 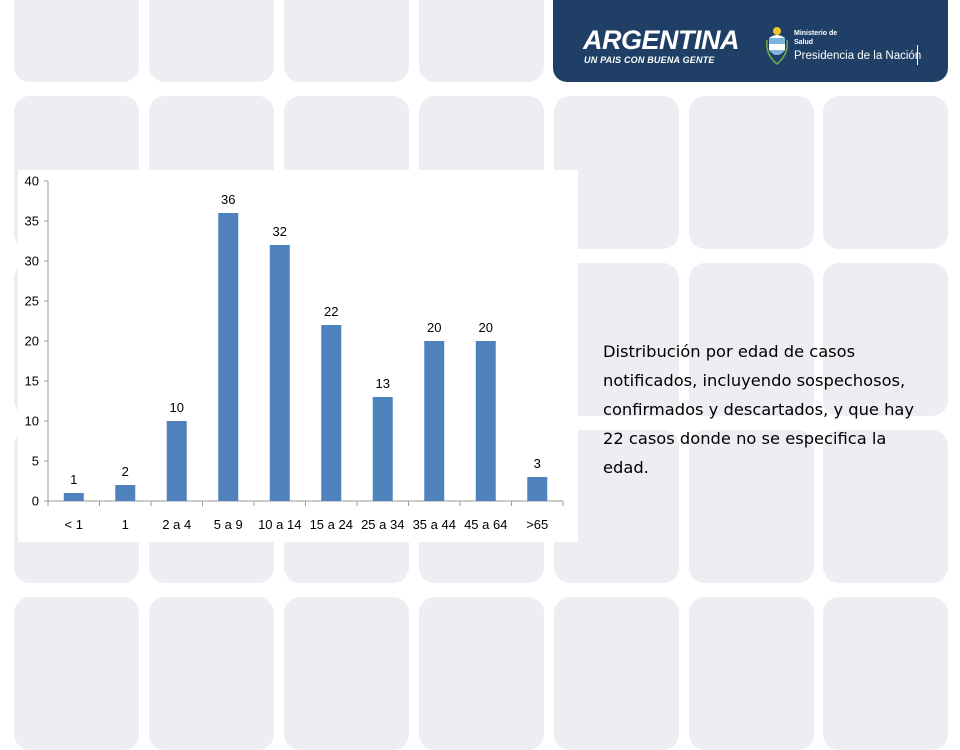 I want to click on data-label: 3, so click(x=537, y=463).